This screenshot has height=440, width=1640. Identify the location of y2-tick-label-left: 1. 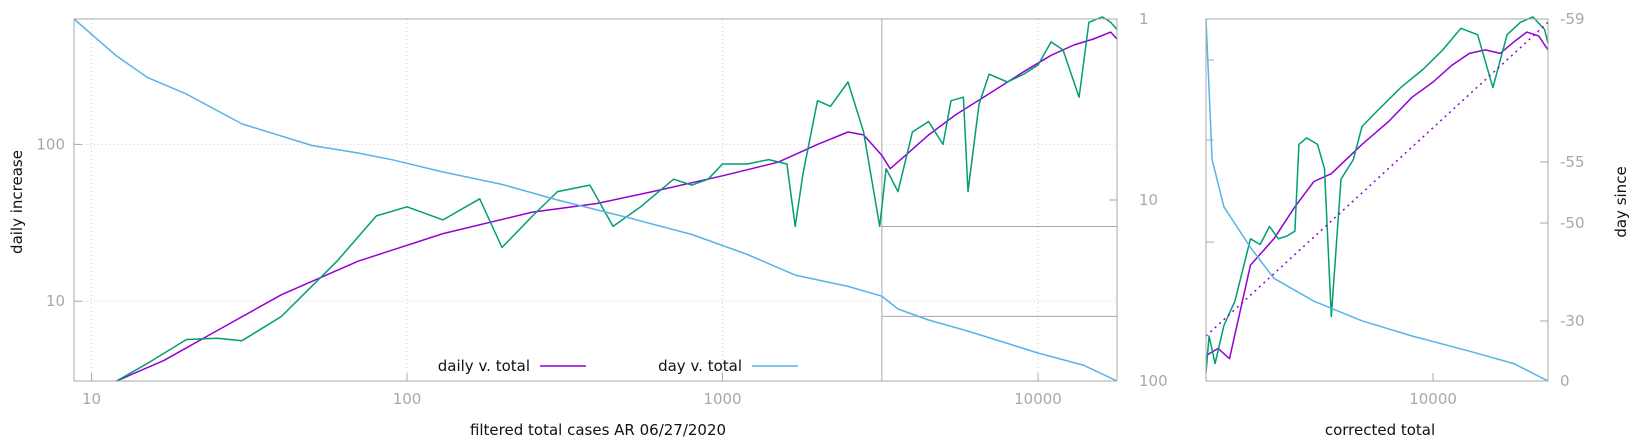
(1144, 19).